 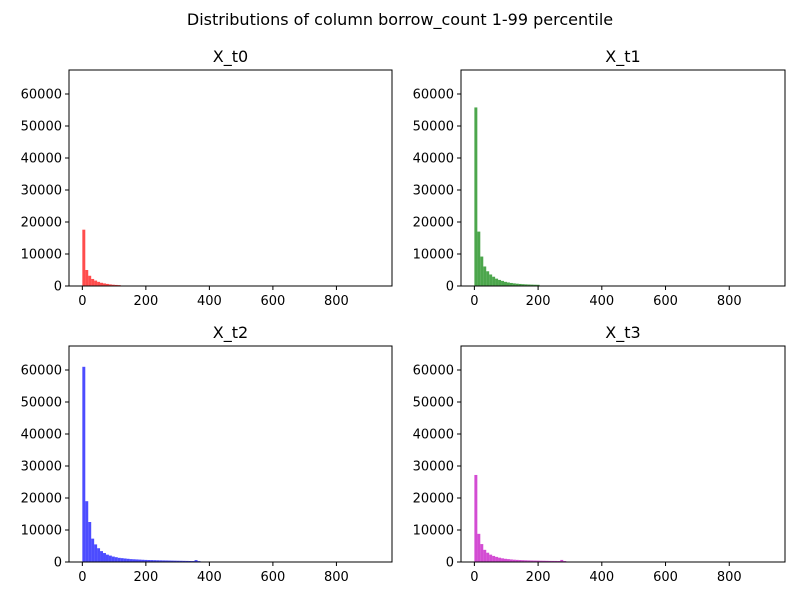 What do you see at coordinates (230, 333) in the screenshot?
I see `subplot-title: X_t2` at bounding box center [230, 333].